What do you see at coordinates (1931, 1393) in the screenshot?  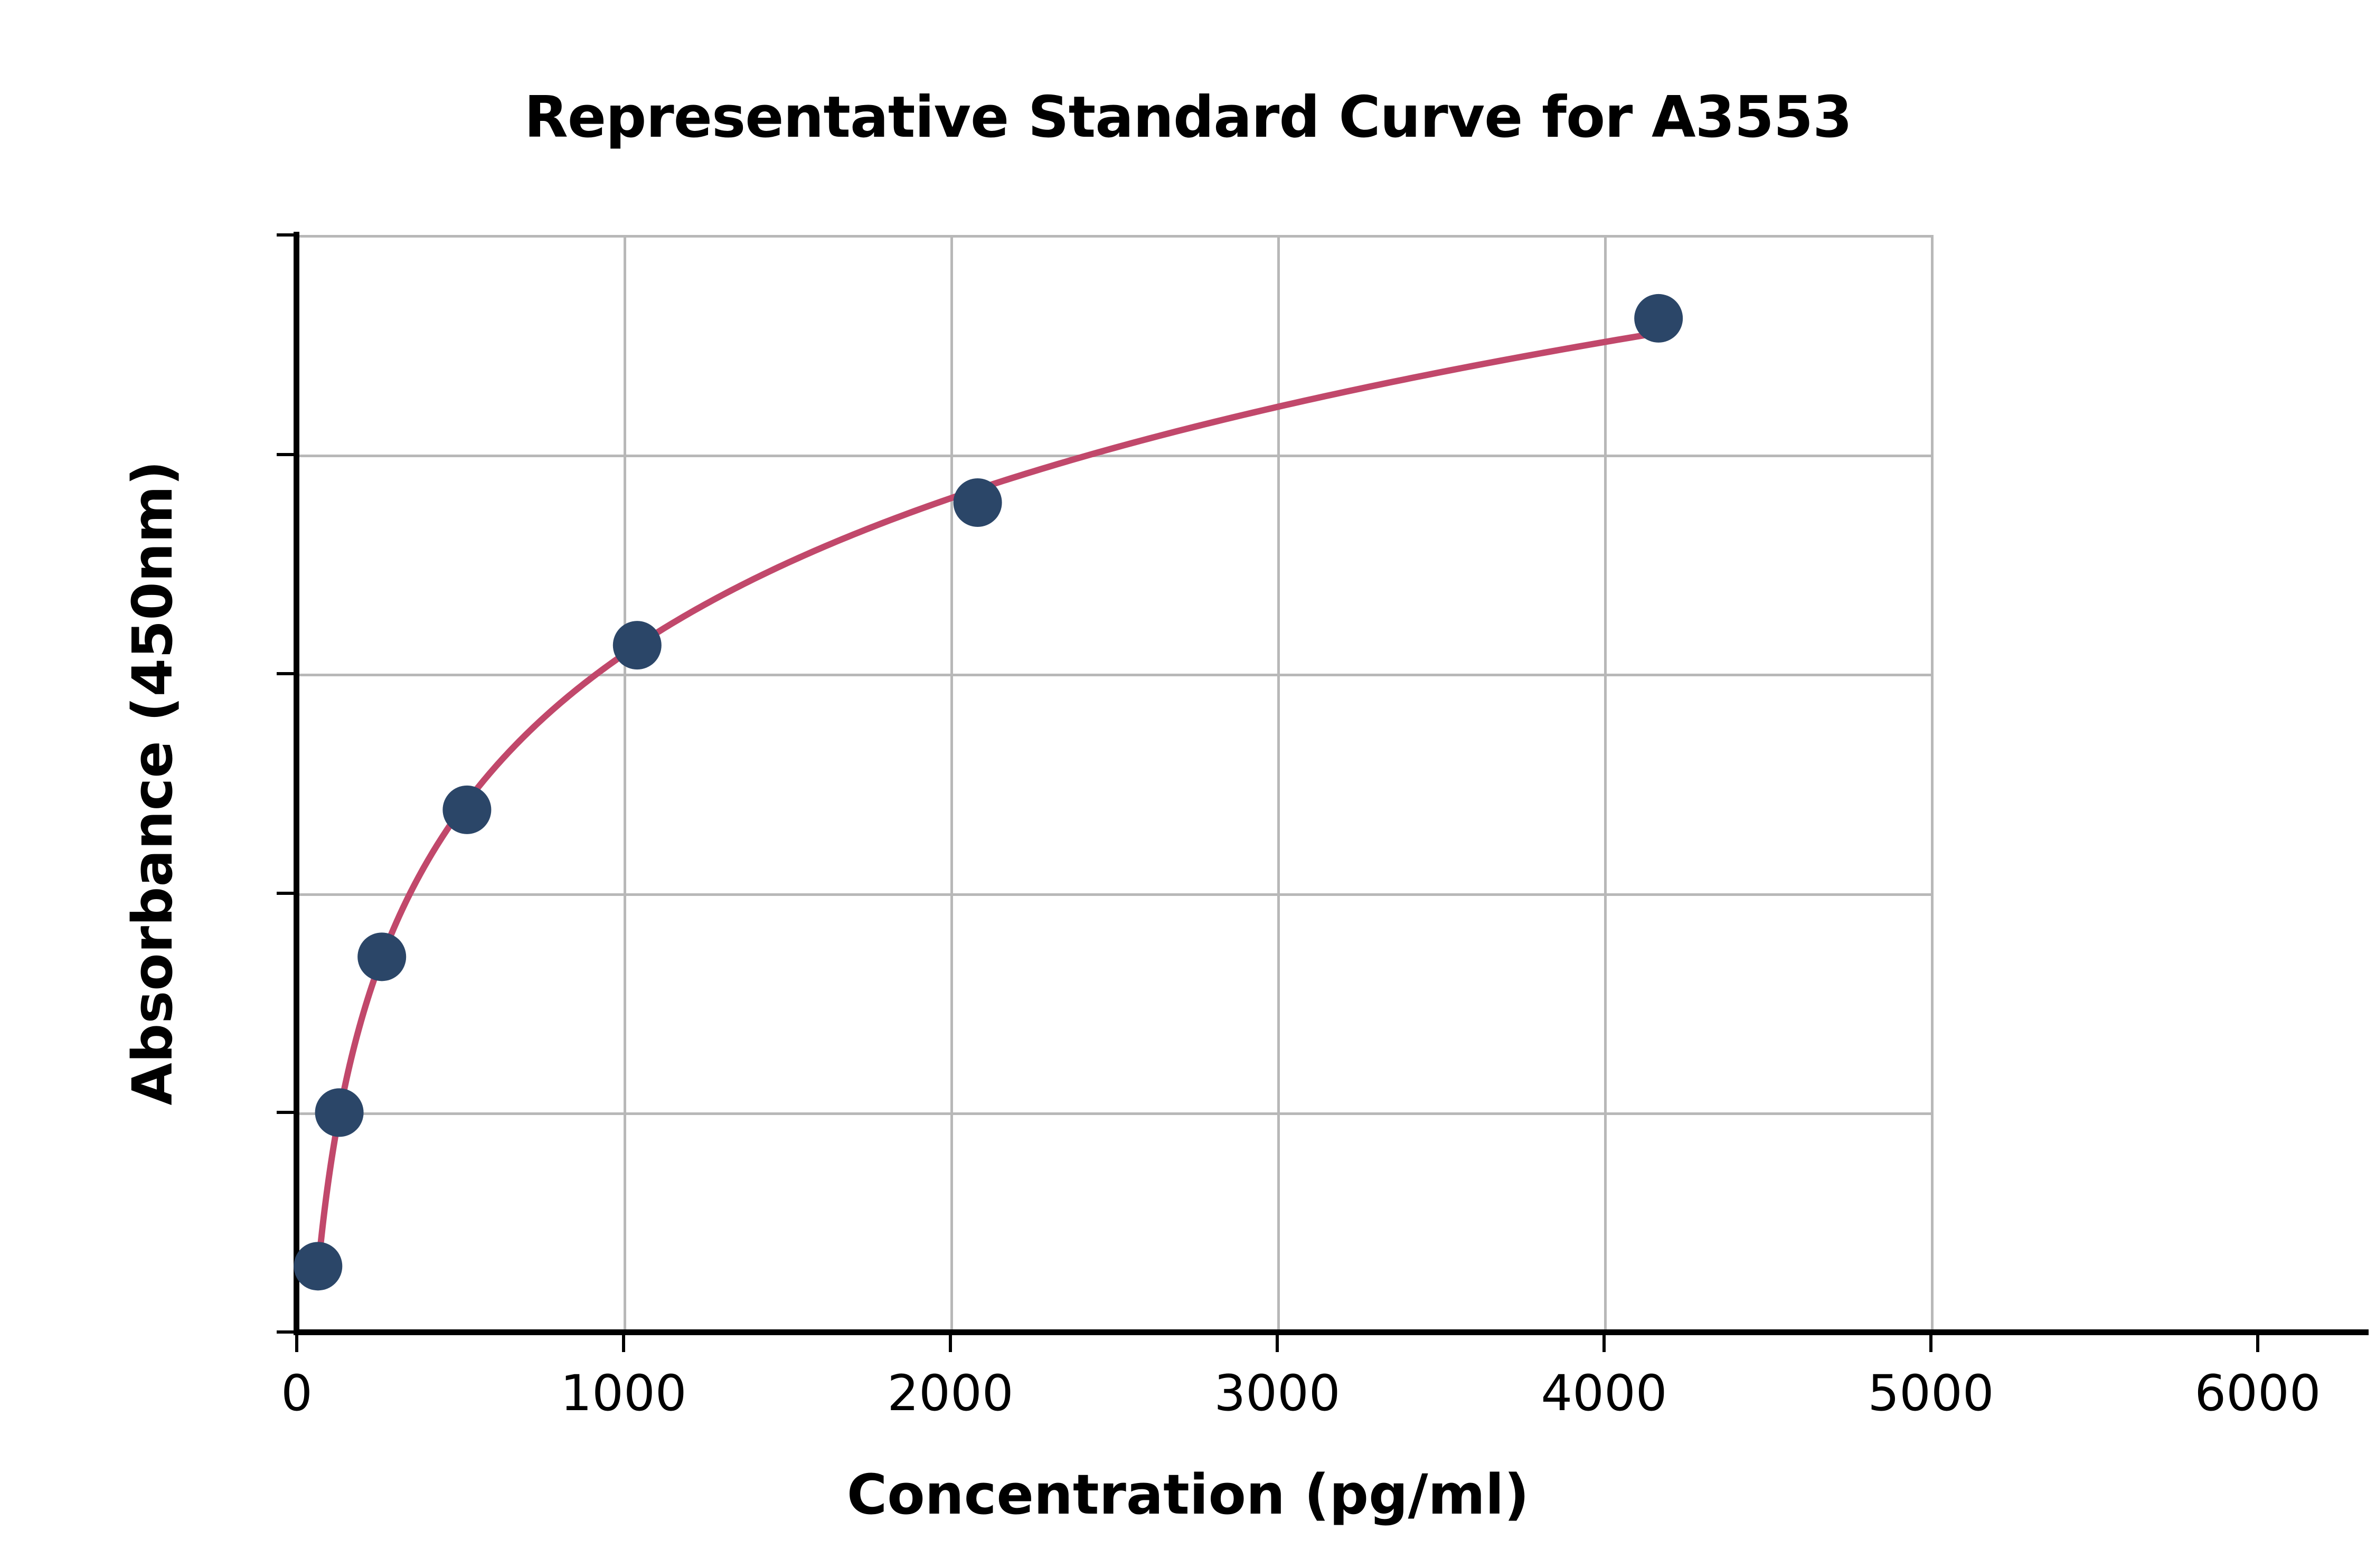 I see `x-ticklabel-5000: 5000` at bounding box center [1931, 1393].